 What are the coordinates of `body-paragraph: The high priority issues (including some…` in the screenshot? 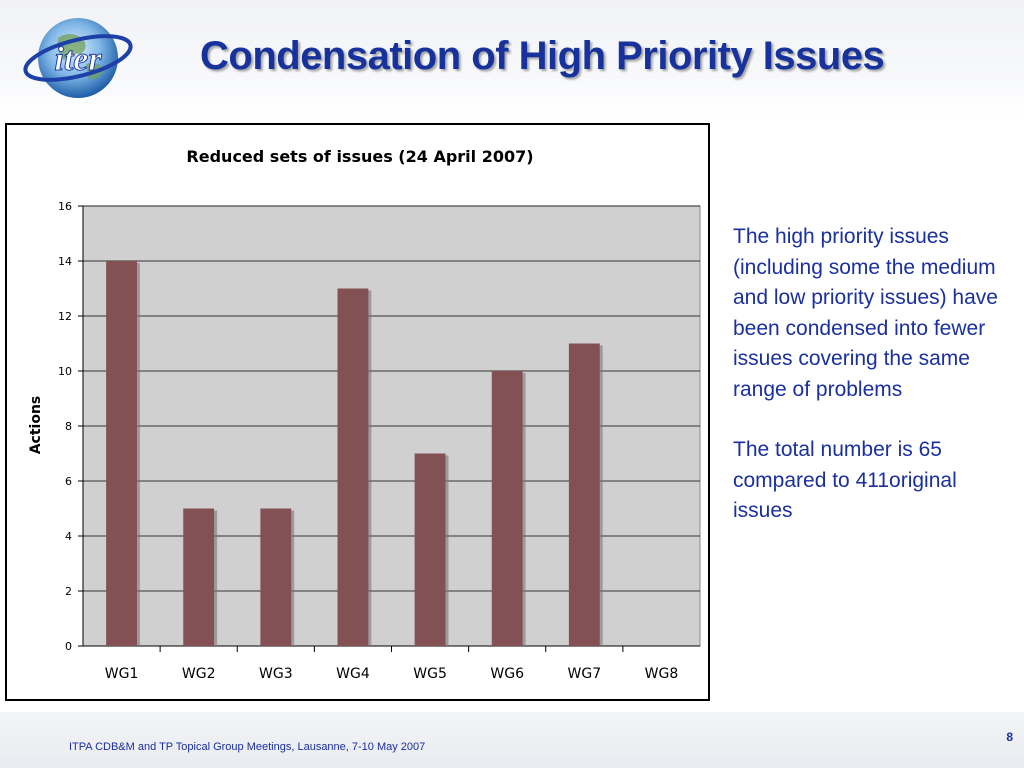 It's located at (865, 313).